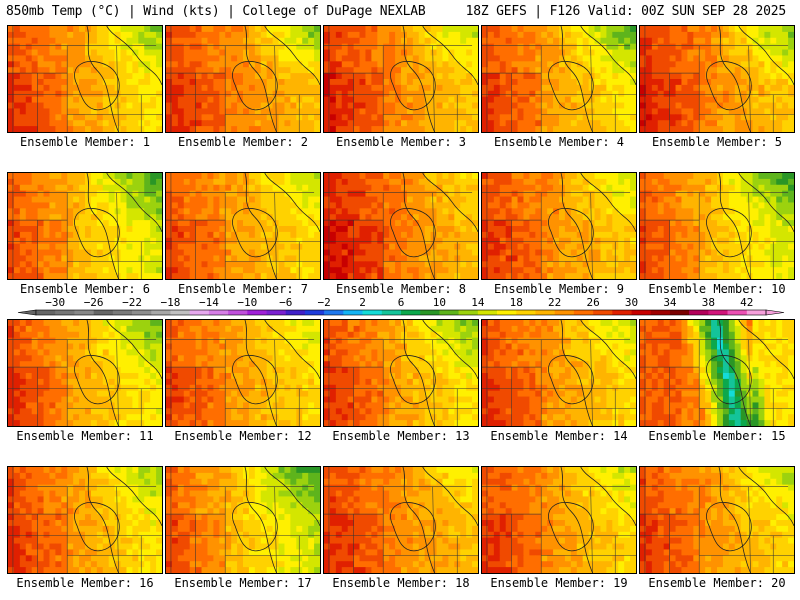 The width and height of the screenshot is (800, 600). Describe the element at coordinates (208, 302) in the screenshot. I see `colorbar-tick-label: −14` at that location.